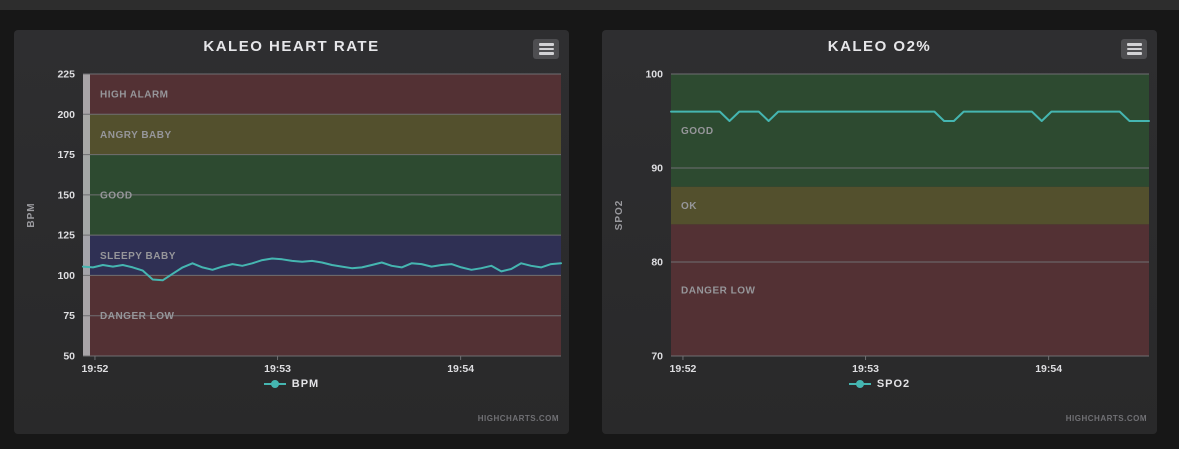  Describe the element at coordinates (657, 263) in the screenshot. I see `y-axis-label: 80` at that location.